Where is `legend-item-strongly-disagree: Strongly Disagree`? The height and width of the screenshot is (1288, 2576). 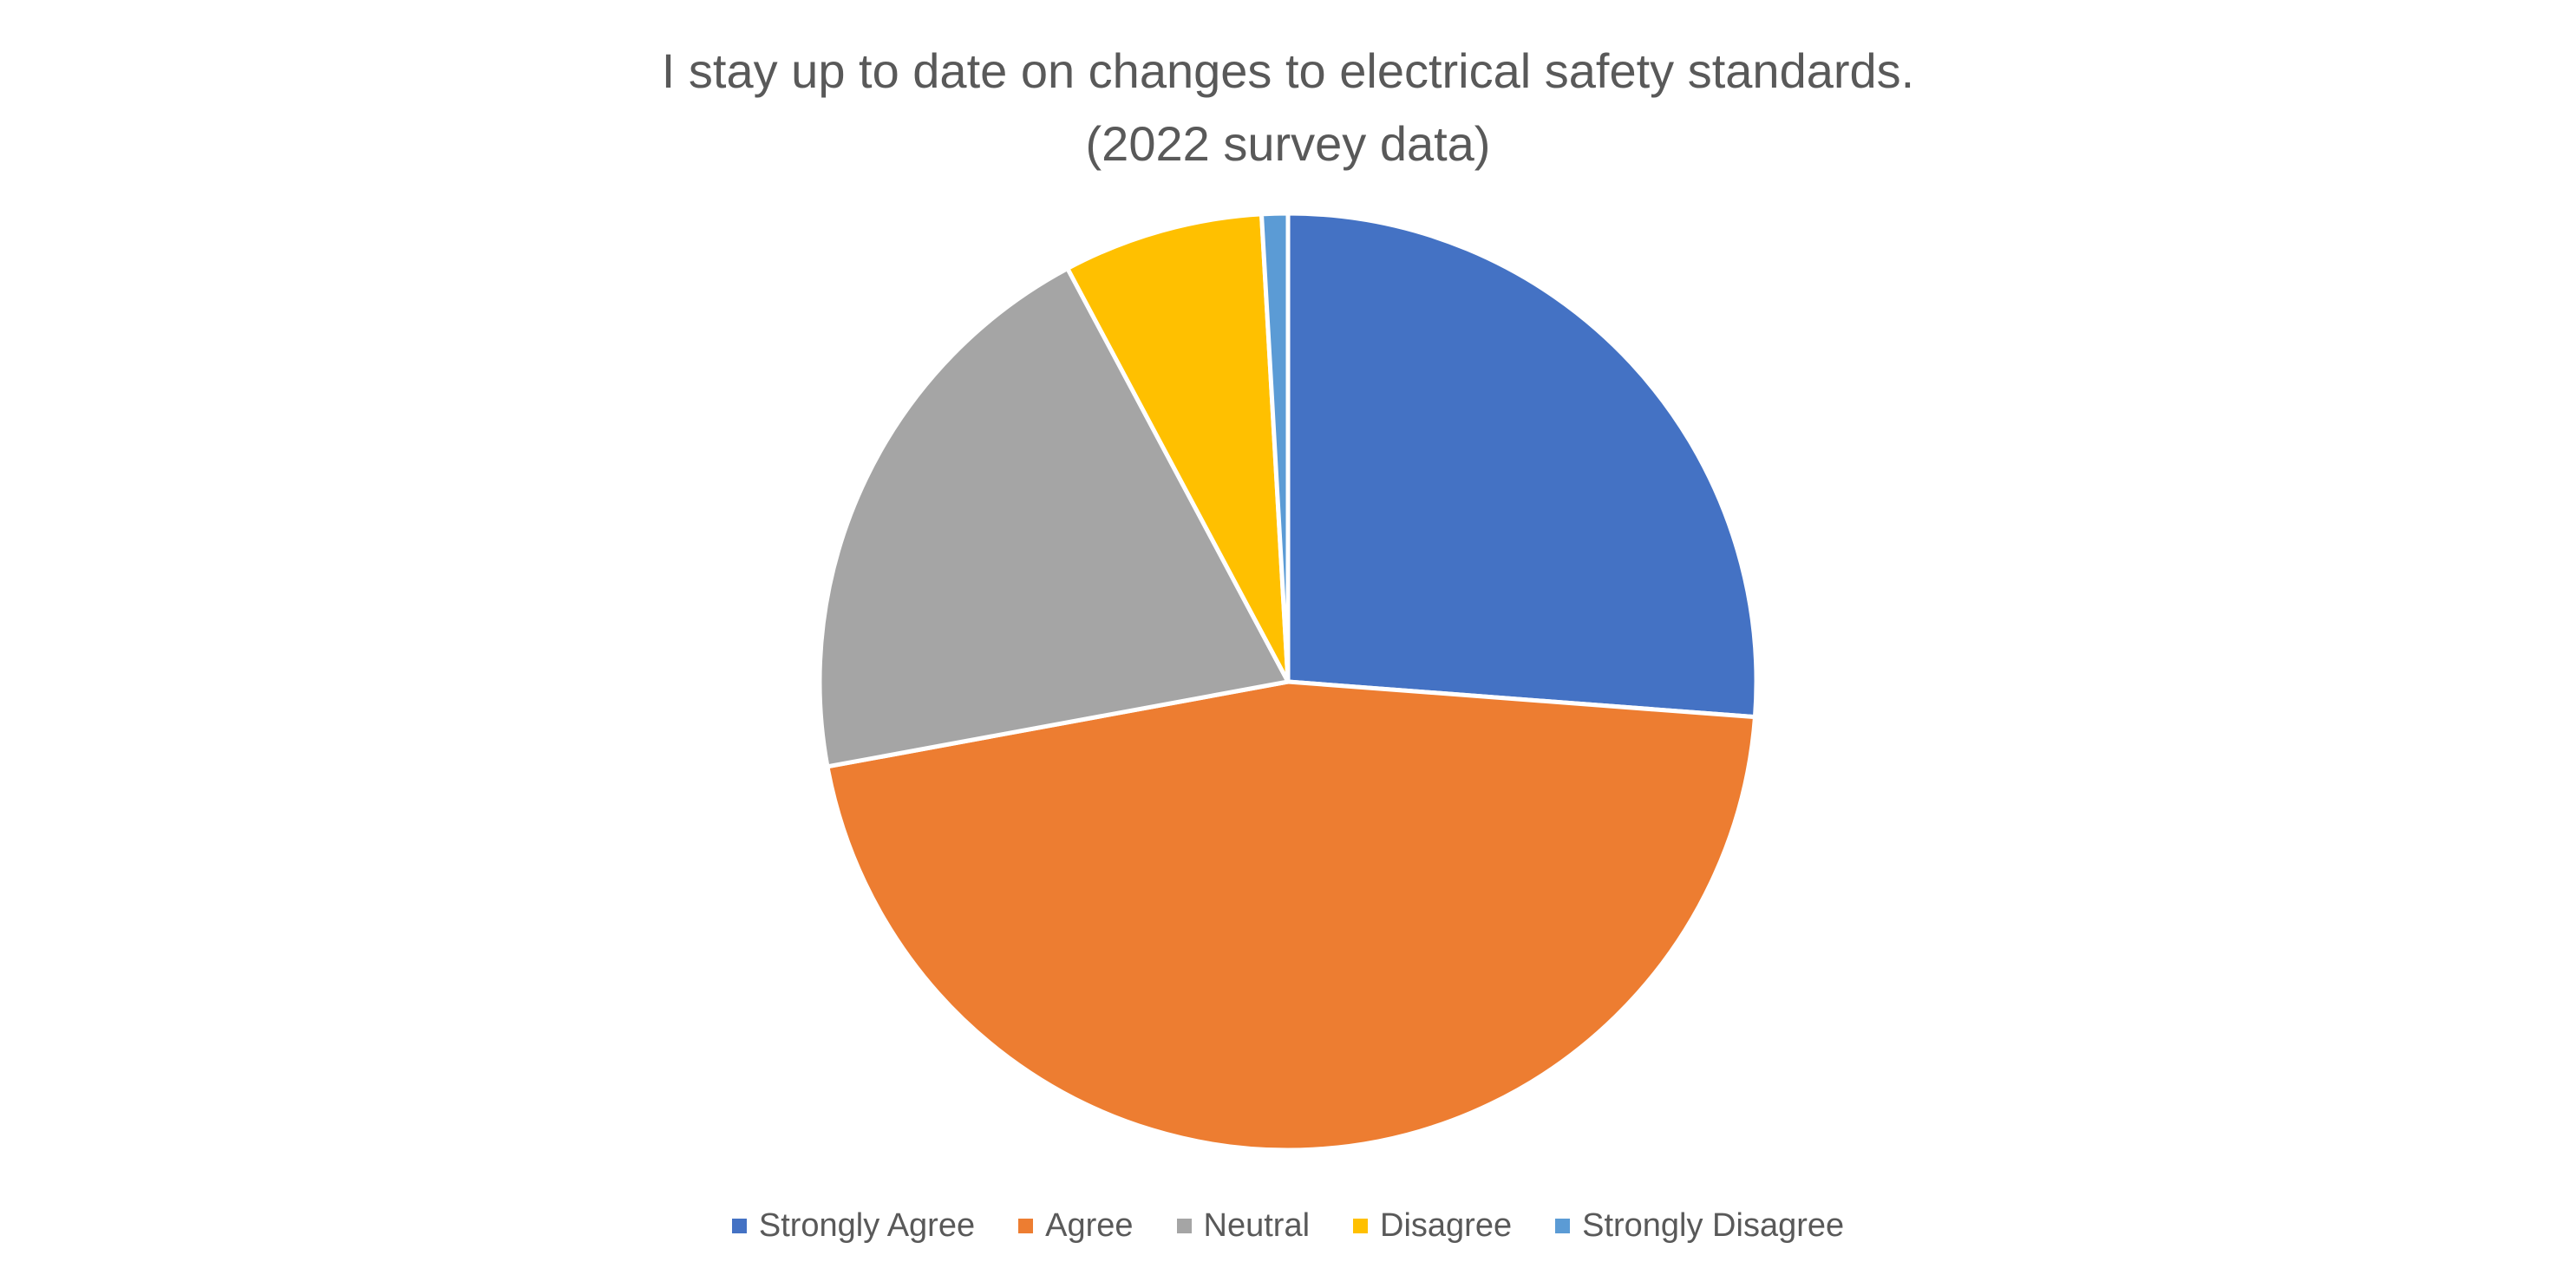
legend-item-strongly-disagree: Strongly Disagree is located at coordinates (1699, 1226).